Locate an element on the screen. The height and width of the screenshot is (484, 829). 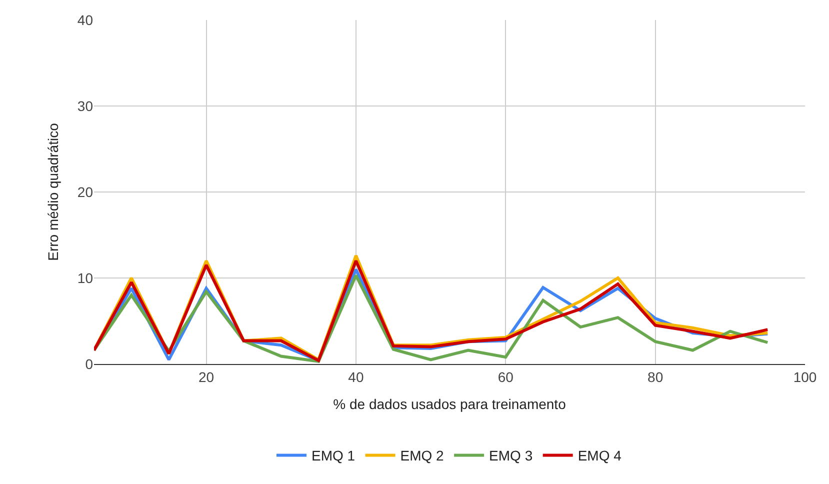
y-tick-label: 40 is located at coordinates (85, 20).